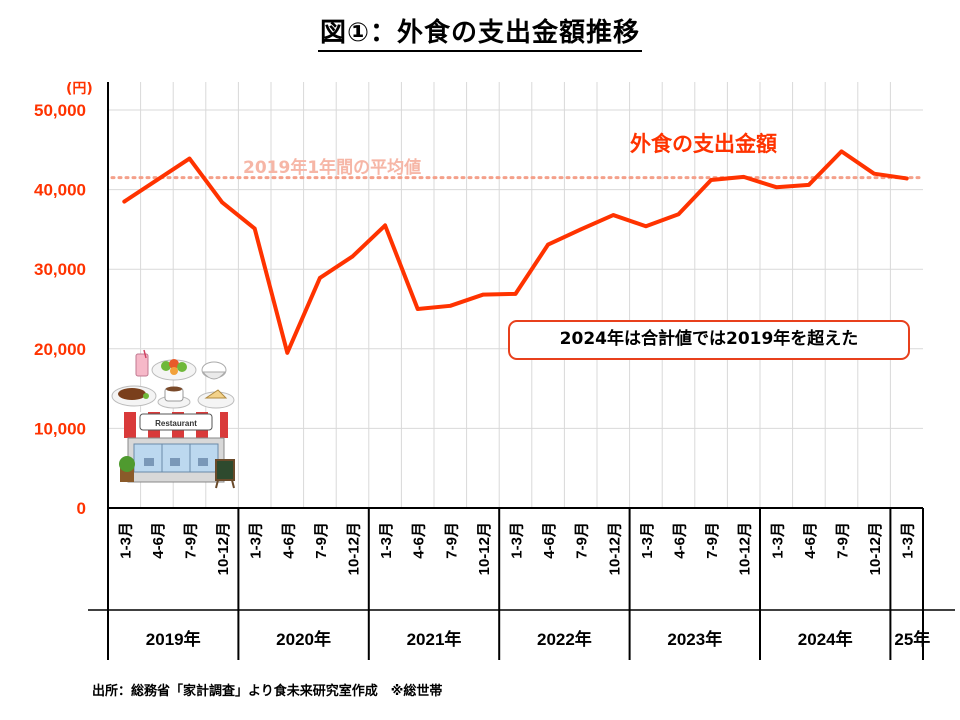  Describe the element at coordinates (60, 349) in the screenshot. I see `y-tick-label: 20,000` at that location.